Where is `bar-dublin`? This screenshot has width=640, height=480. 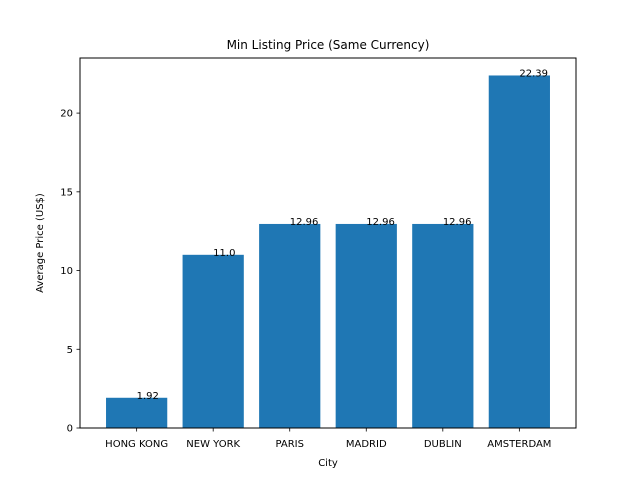 bar-dublin is located at coordinates (443, 325).